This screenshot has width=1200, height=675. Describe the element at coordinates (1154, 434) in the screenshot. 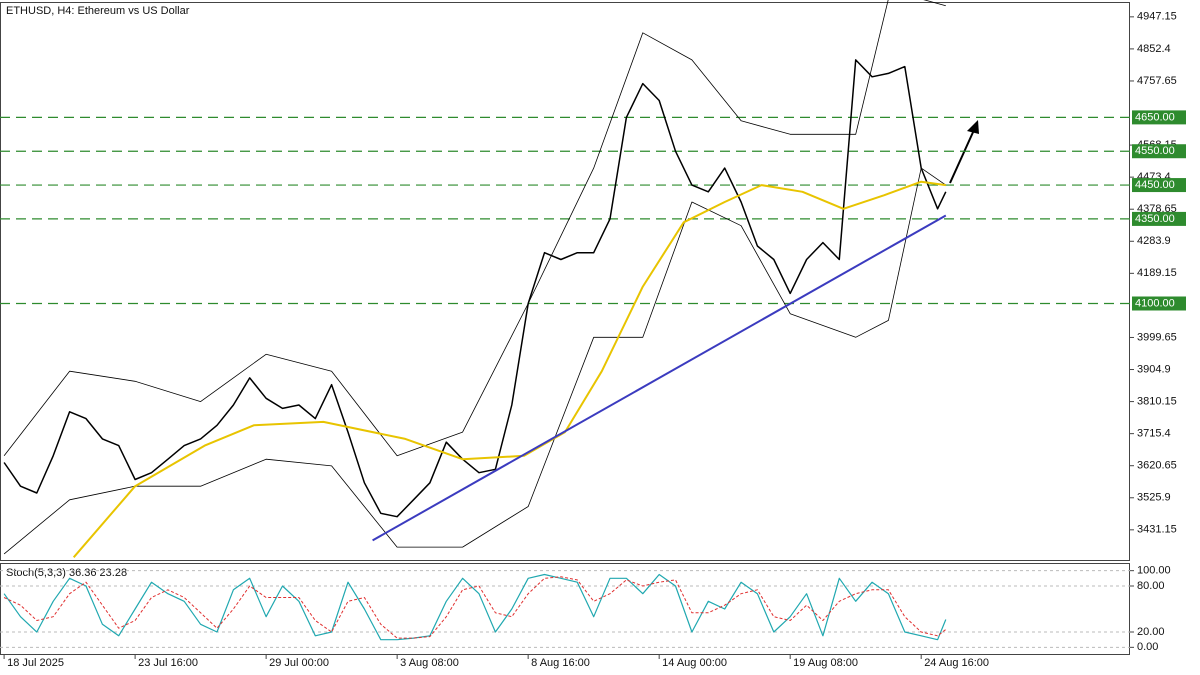

I see `y-tick-label: 3715.4` at that location.